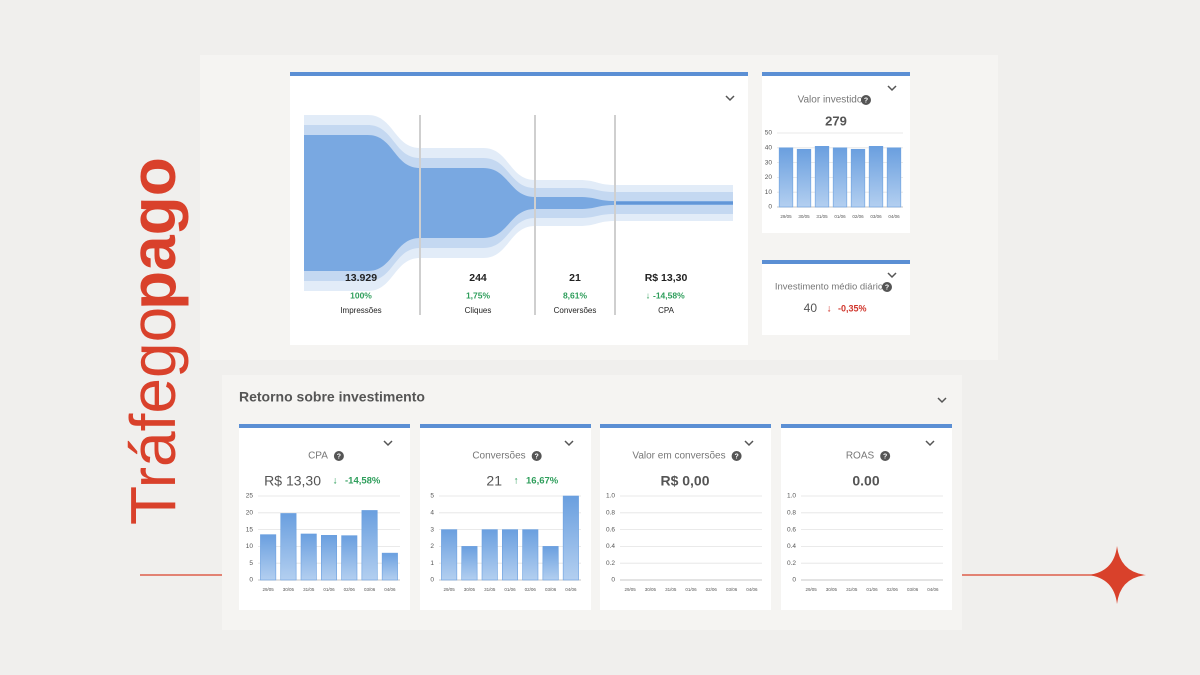 The height and width of the screenshot is (675, 1200). I want to click on step-label: Cliques, so click(478, 310).